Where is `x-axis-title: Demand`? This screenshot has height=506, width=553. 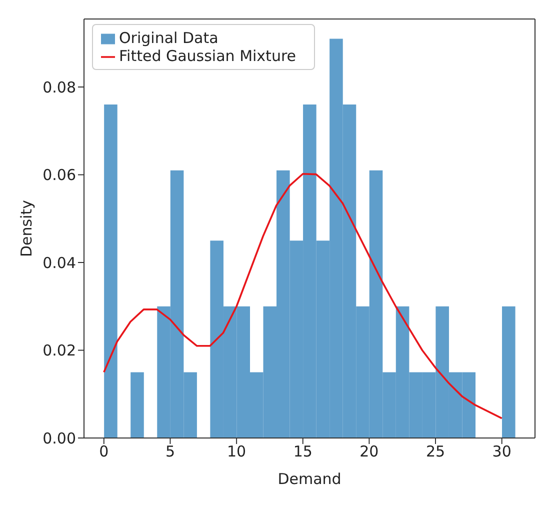
x-axis-title: Demand is located at coordinates (310, 479).